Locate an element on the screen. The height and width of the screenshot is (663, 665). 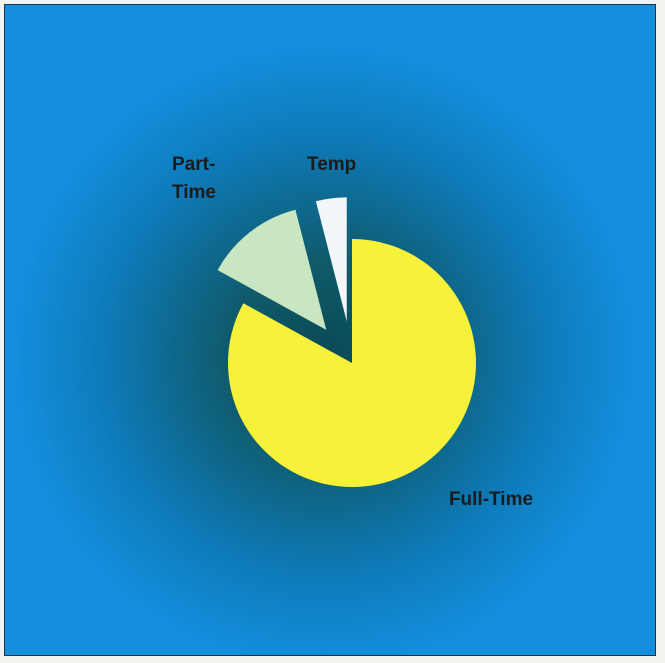
slice-part-time is located at coordinates (272, 269).